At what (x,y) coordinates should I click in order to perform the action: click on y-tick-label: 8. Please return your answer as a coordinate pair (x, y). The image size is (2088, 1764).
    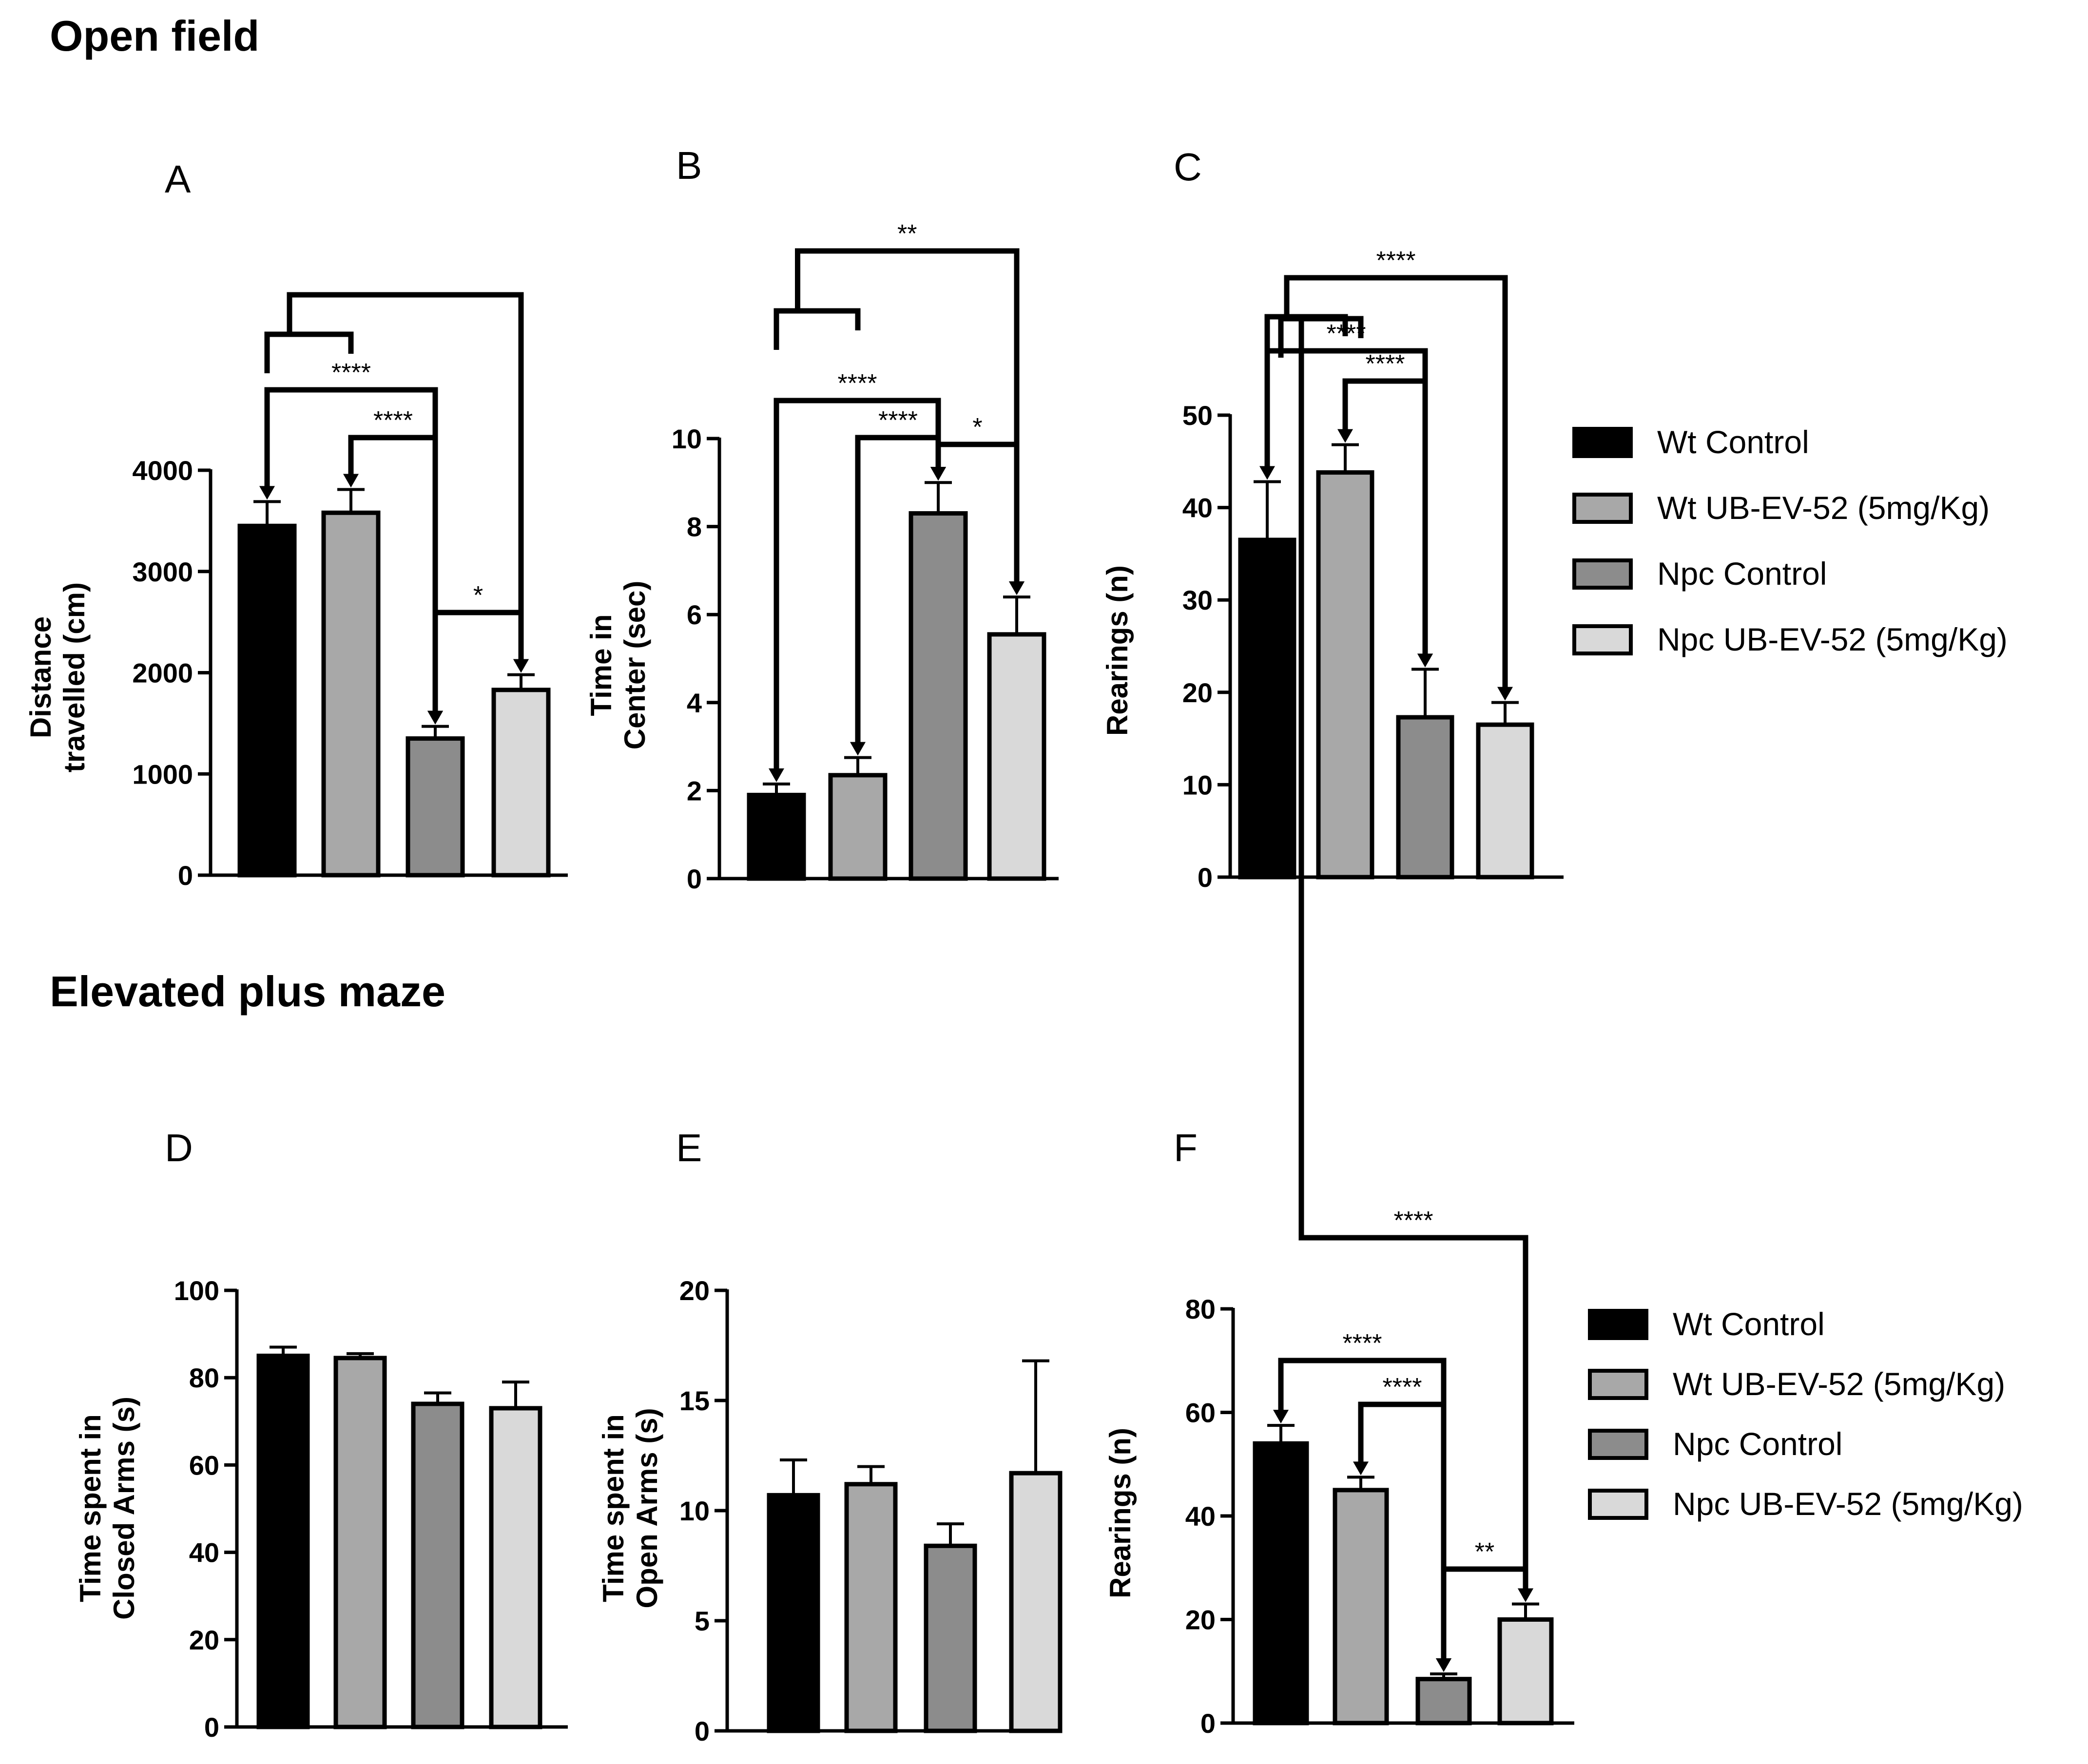
    Looking at the image, I should click on (694, 527).